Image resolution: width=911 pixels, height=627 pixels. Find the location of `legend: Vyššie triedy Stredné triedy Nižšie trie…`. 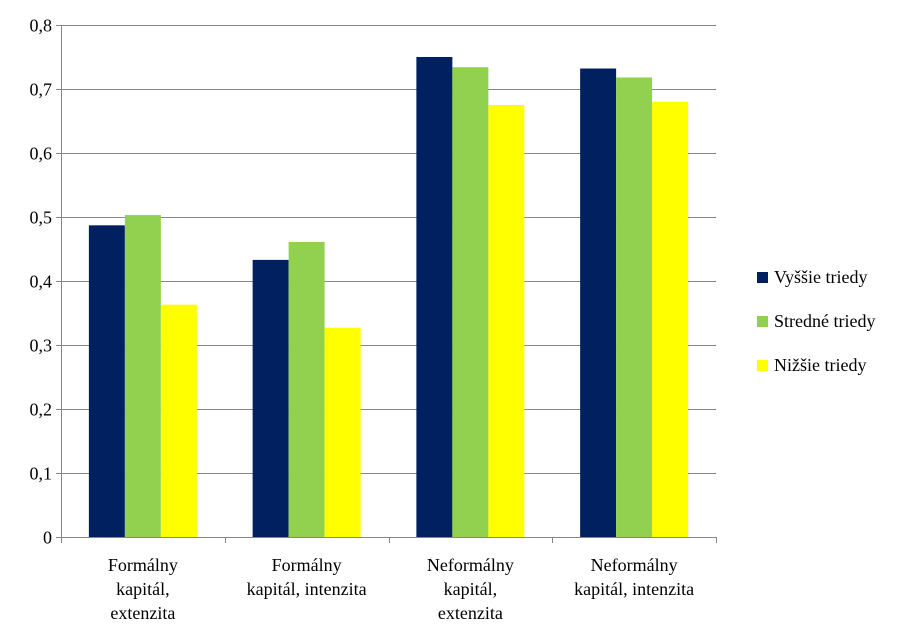

legend: Vyššie triedy Stredné triedy Nižšie trie… is located at coordinates (816, 332).